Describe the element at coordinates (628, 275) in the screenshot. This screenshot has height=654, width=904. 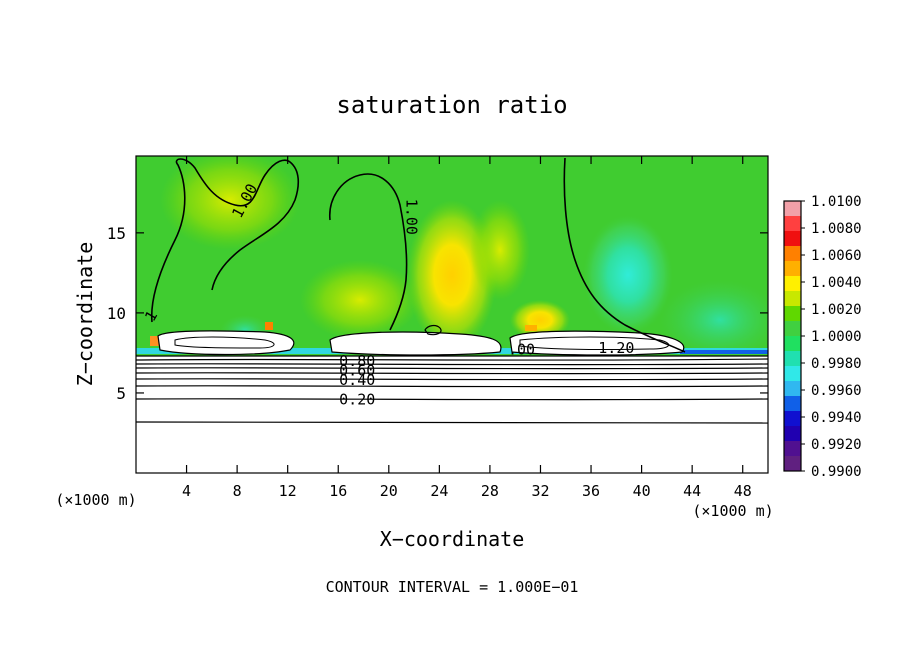
I see `field-cyan-right` at that location.